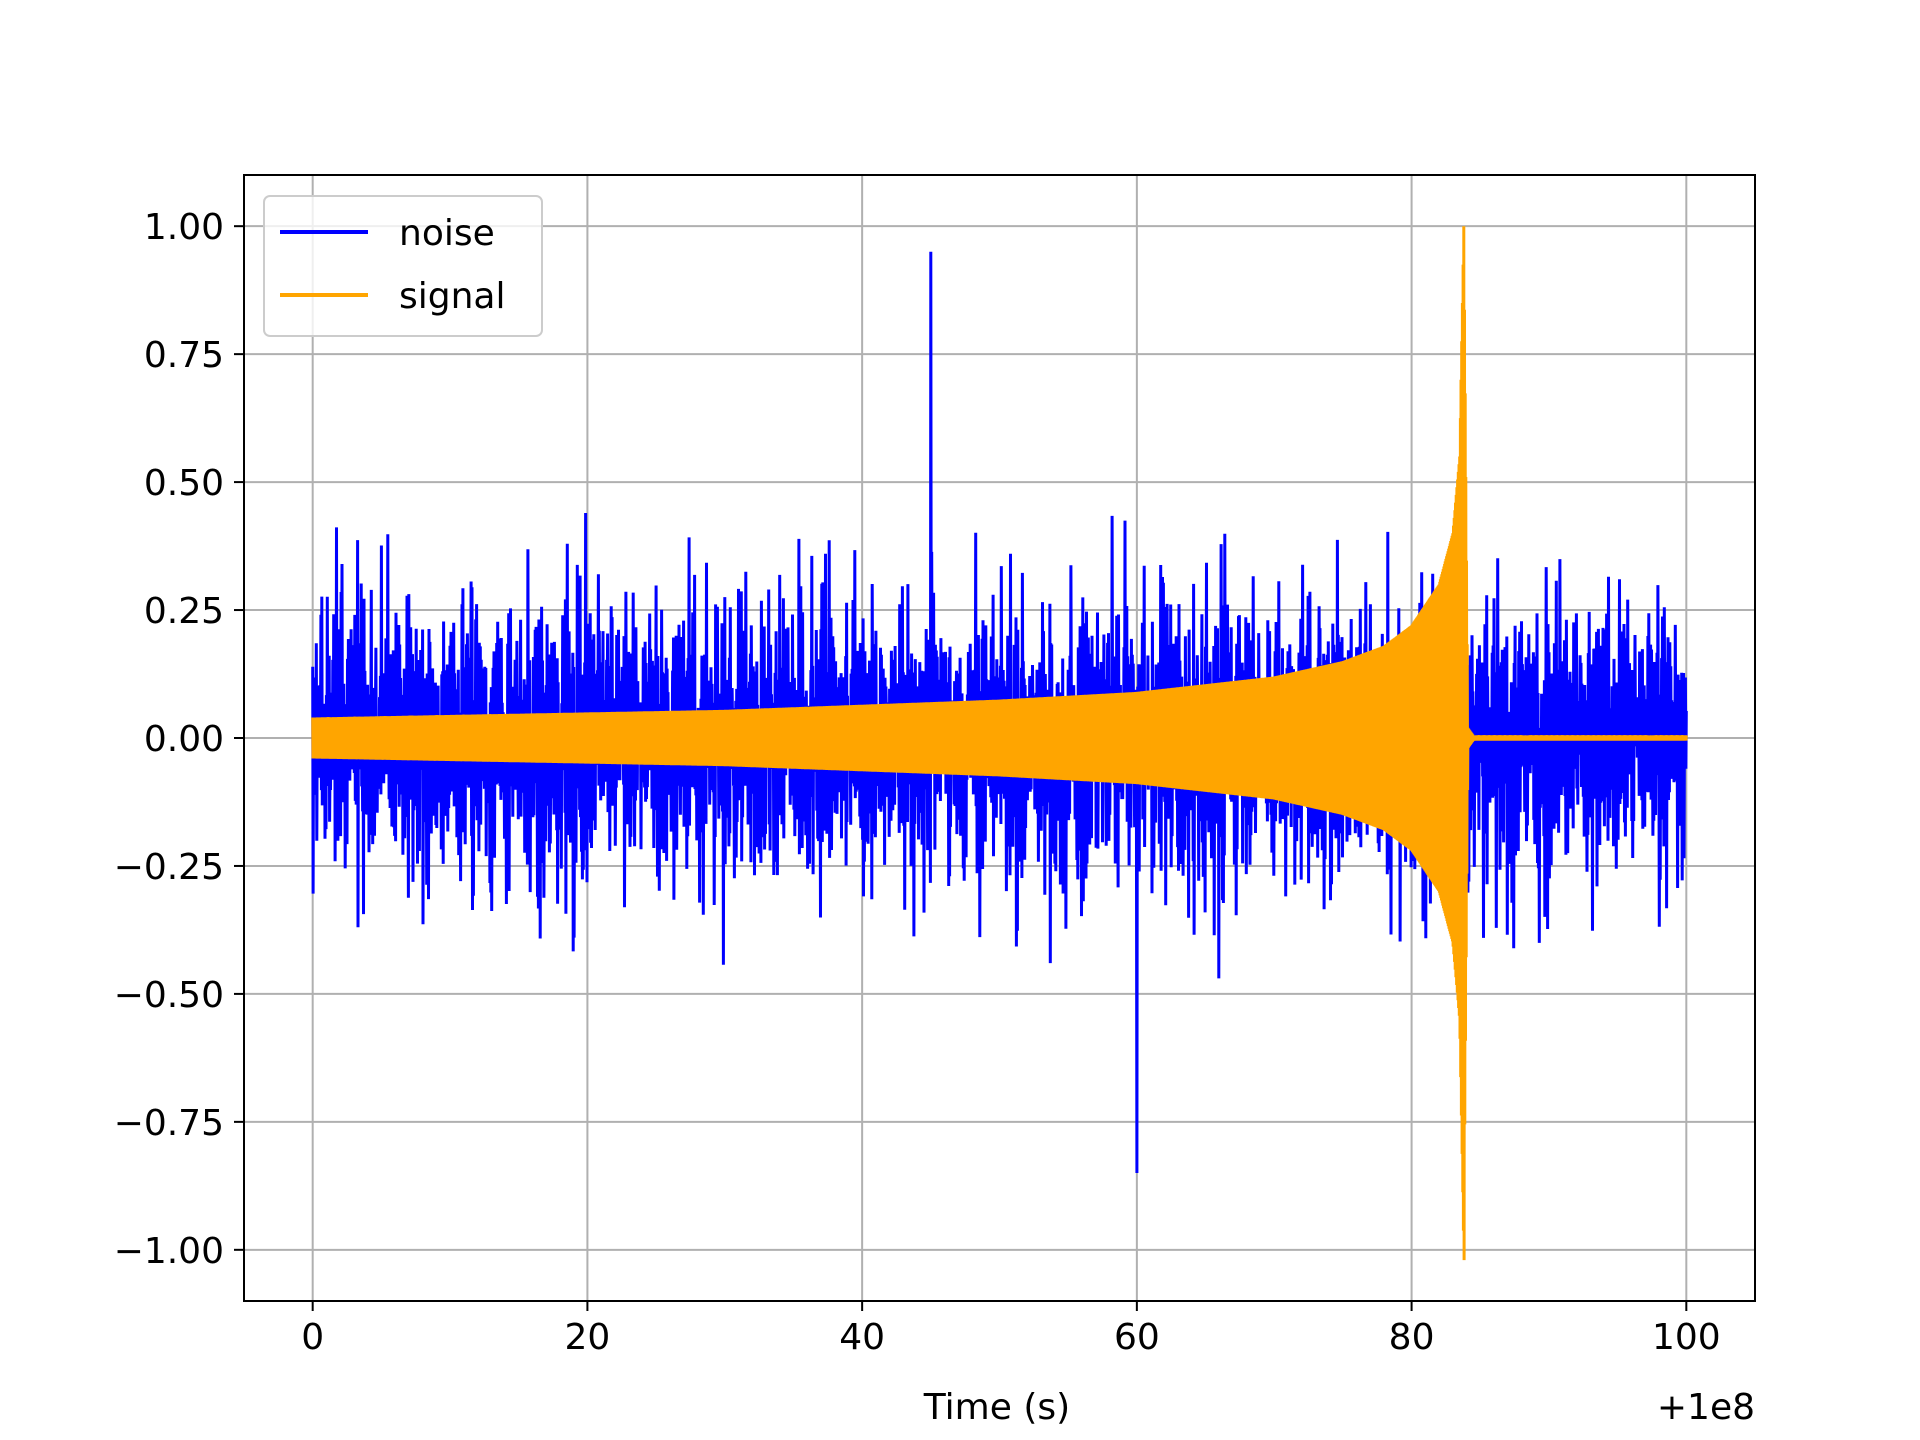 This screenshot has width=1920, height=1440. I want to click on x-tick-label: 100, so click(1686, 1337).